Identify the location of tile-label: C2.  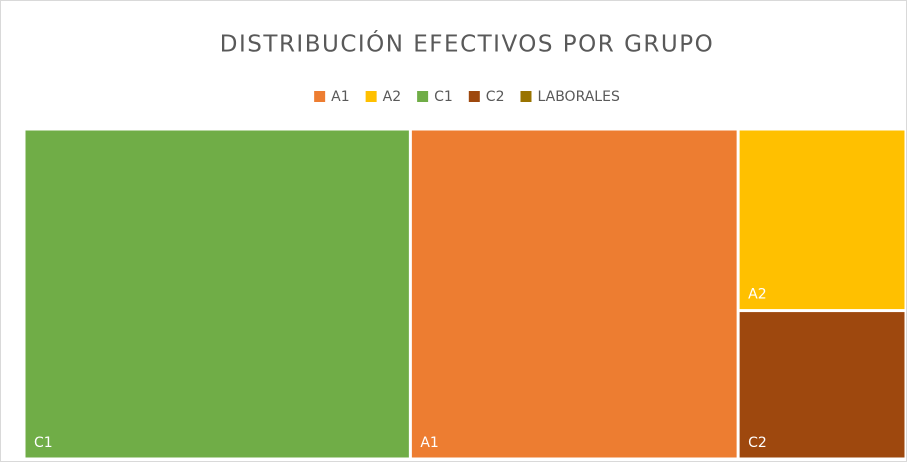
(757, 443).